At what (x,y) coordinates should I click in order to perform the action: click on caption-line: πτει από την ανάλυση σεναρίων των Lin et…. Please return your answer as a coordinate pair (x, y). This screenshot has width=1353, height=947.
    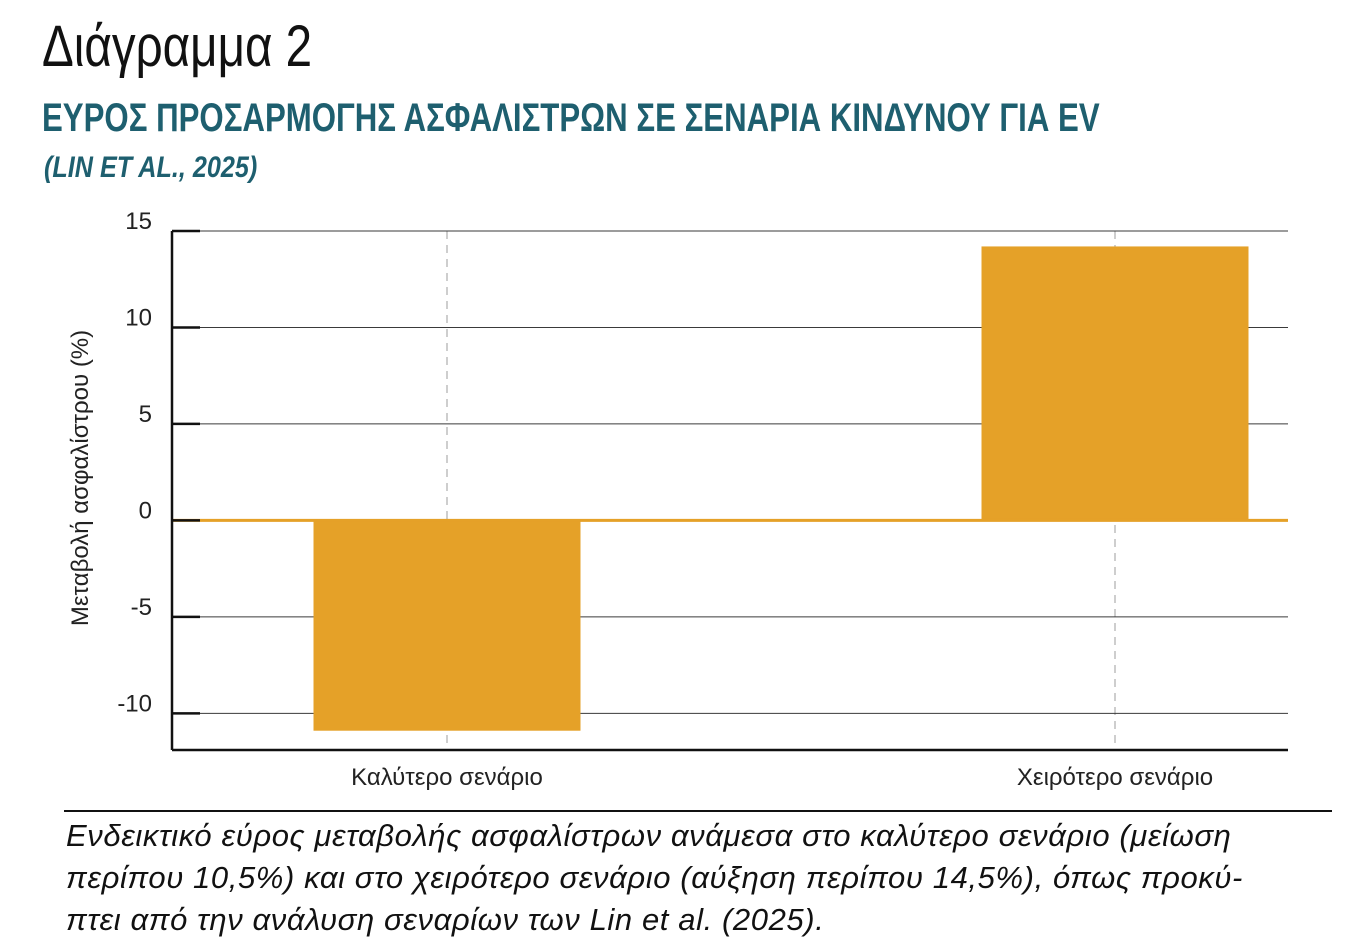
    Looking at the image, I should click on (445, 919).